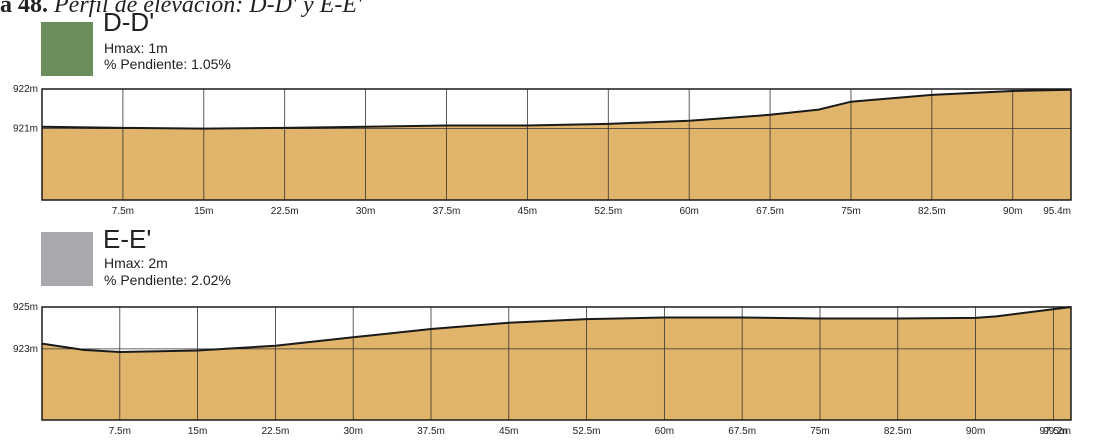  Describe the element at coordinates (508, 431) in the screenshot. I see `x-tick-label-e: 45m` at that location.